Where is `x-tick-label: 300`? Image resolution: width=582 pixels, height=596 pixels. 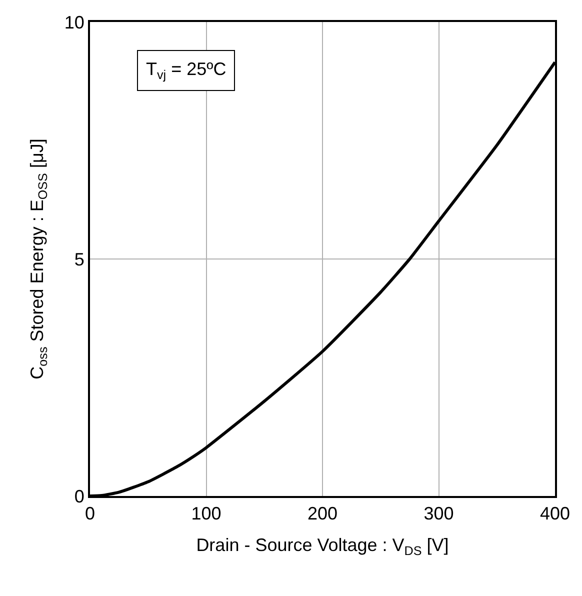 x-tick-label: 300 is located at coordinates (439, 514).